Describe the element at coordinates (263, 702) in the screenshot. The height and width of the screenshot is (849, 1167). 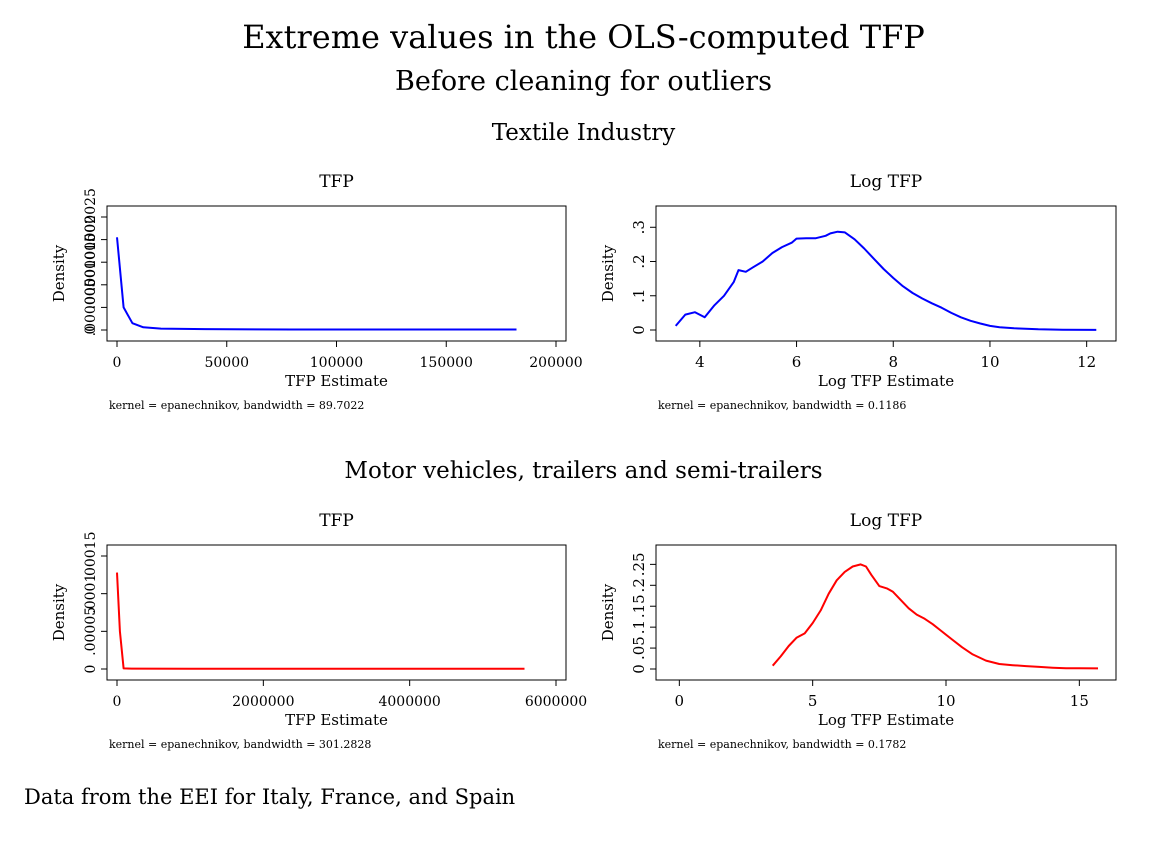
I see `x-tick-label: 2000000` at that location.